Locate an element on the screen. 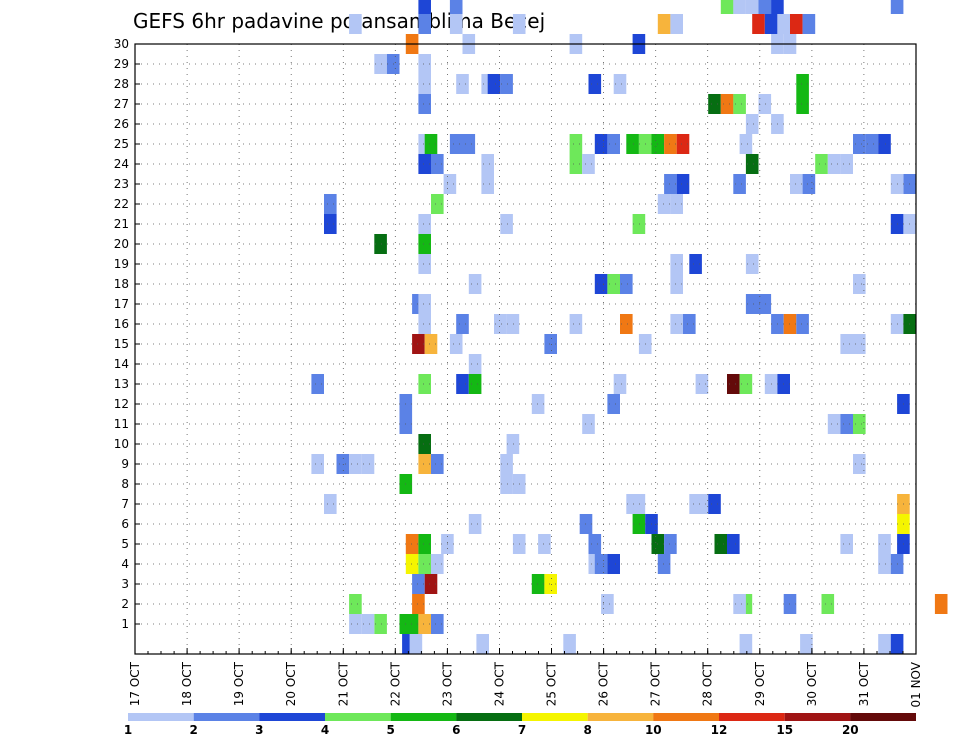 The height and width of the screenshot is (747, 960). colorbar-label: 3 is located at coordinates (259, 730).